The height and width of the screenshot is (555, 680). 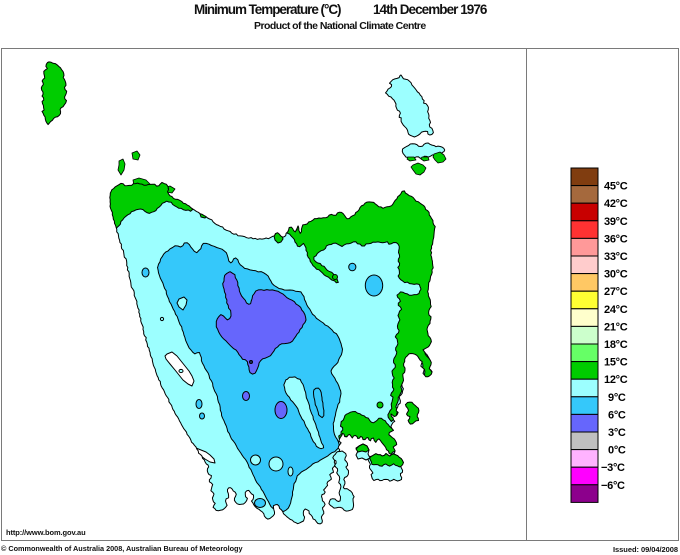 I want to click on svg-text: 42°C, so click(x=616, y=204).